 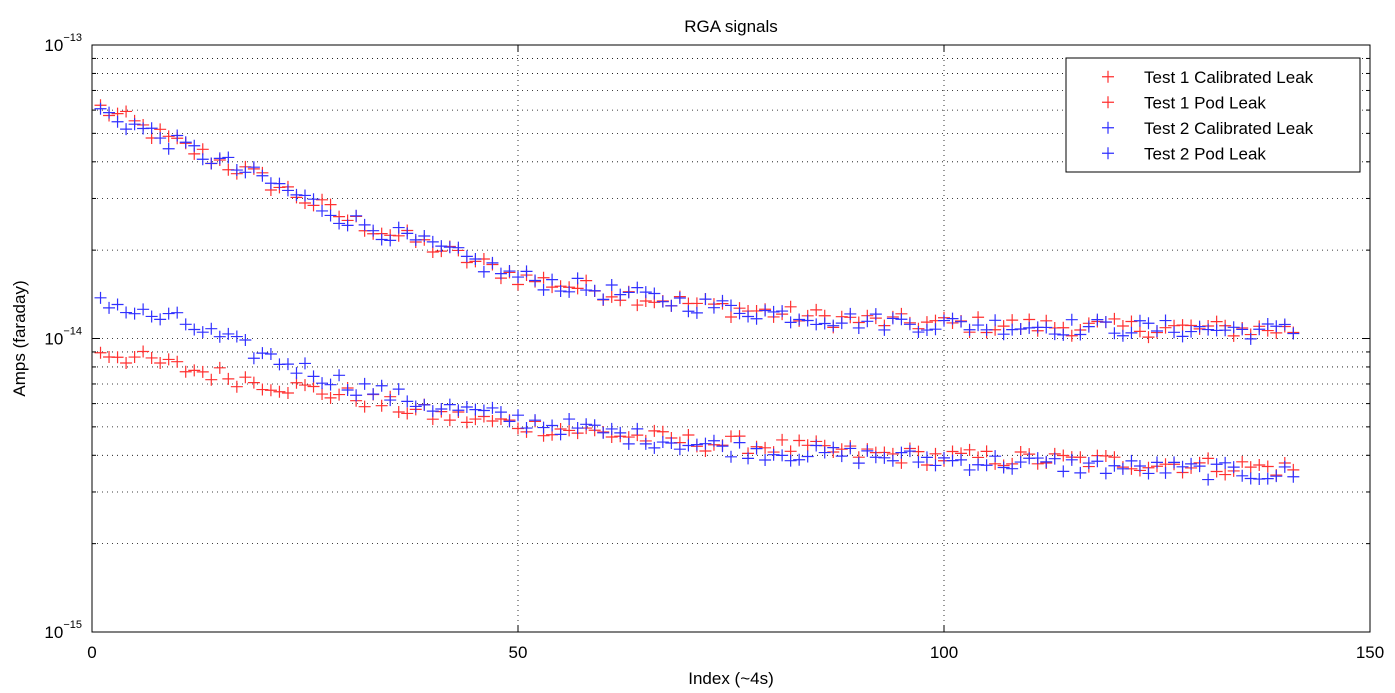 What do you see at coordinates (518, 652) in the screenshot?
I see `x-tick-label: 50` at bounding box center [518, 652].